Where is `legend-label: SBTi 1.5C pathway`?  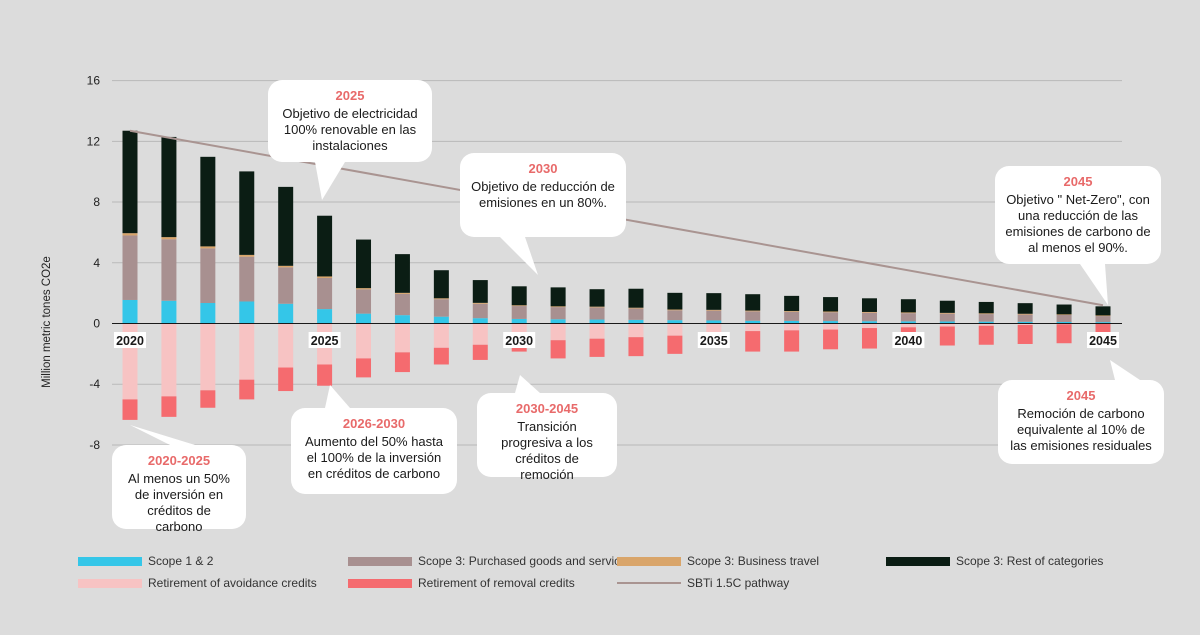 legend-label: SBTi 1.5C pathway is located at coordinates (738, 583).